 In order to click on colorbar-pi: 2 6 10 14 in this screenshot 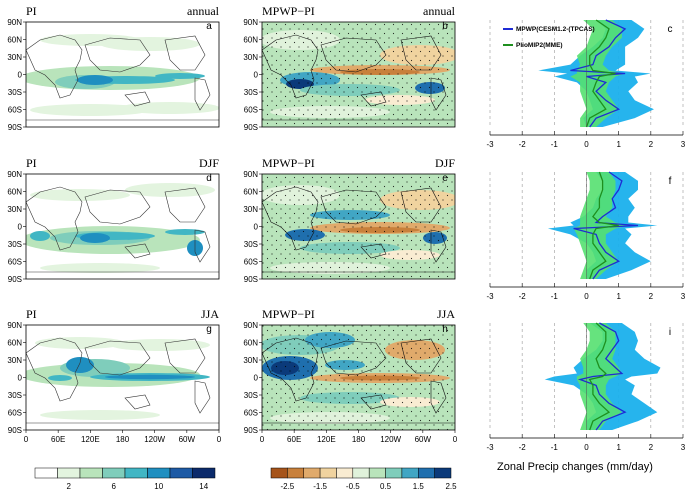, I will do `click(125, 479)`.